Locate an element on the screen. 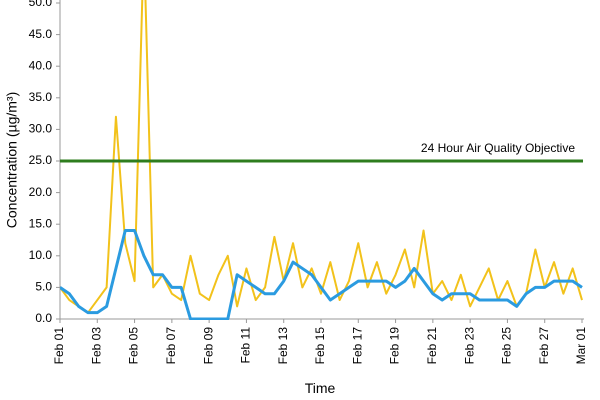 This screenshot has height=400, width=600. y-tick-label: 40.0 is located at coordinates (41, 65).